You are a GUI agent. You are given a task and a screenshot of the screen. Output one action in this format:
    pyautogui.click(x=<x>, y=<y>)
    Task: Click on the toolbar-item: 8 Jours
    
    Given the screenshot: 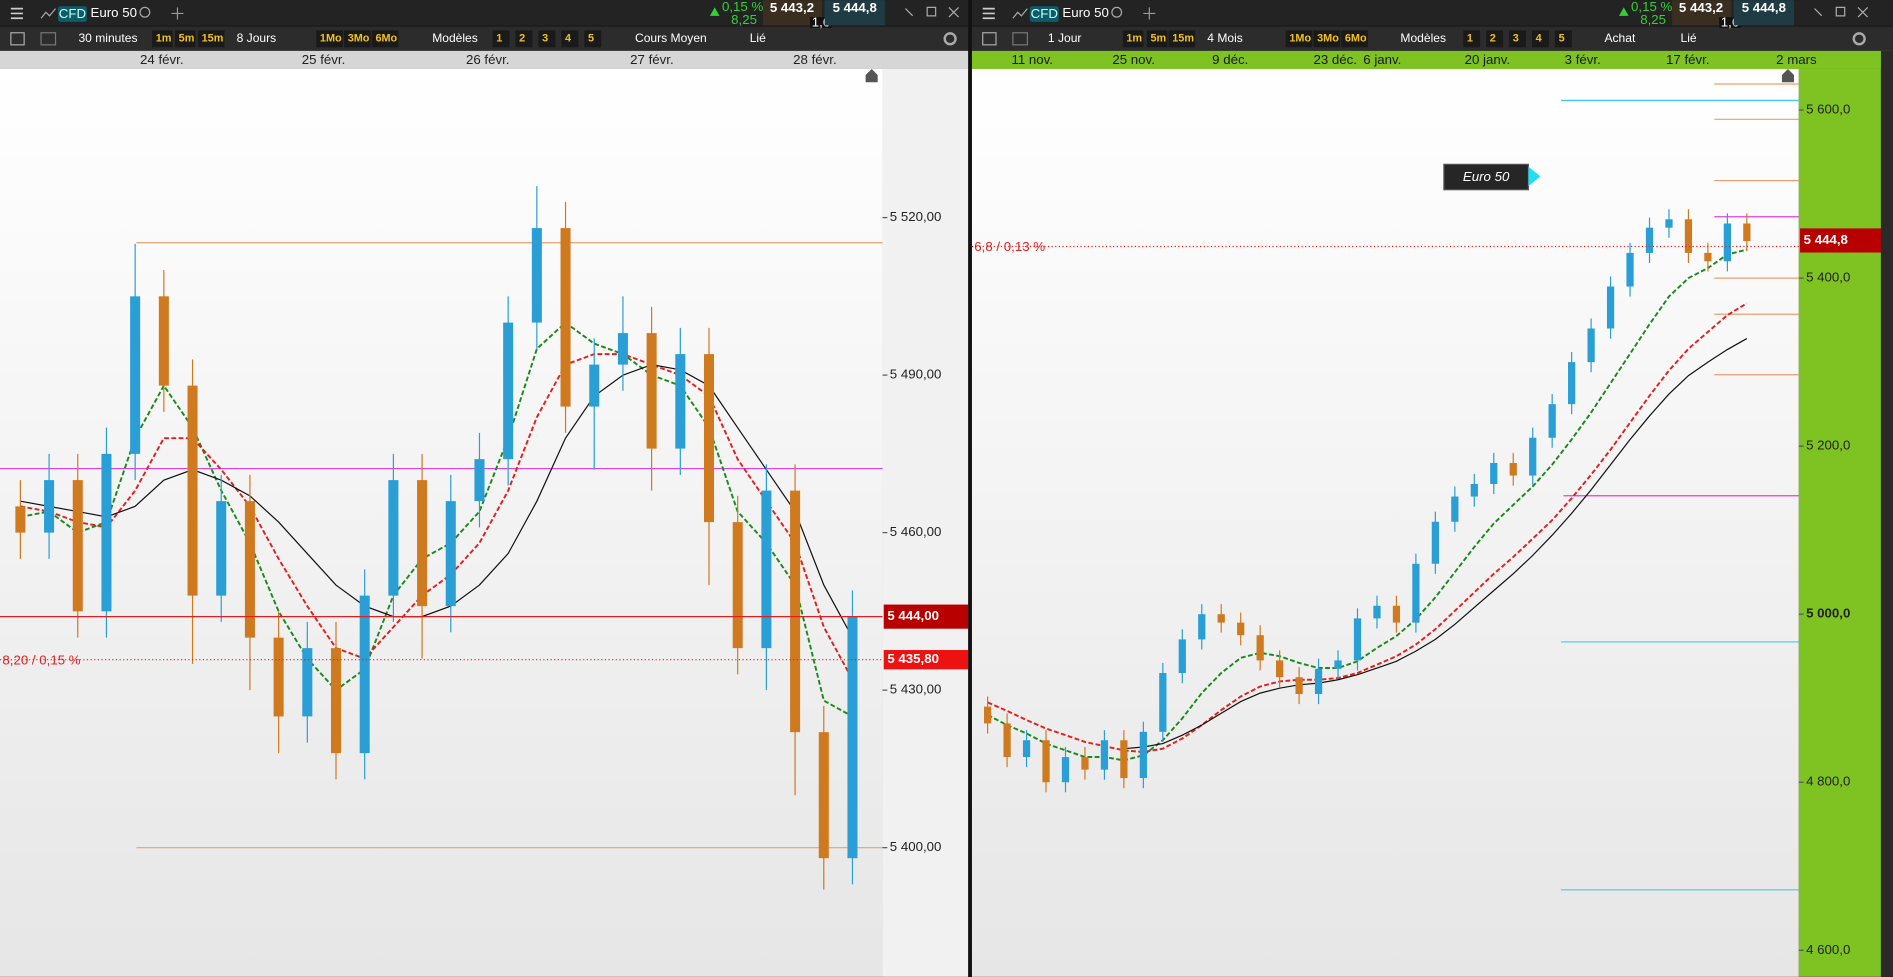 What is the action you would take?
    pyautogui.click(x=257, y=38)
    